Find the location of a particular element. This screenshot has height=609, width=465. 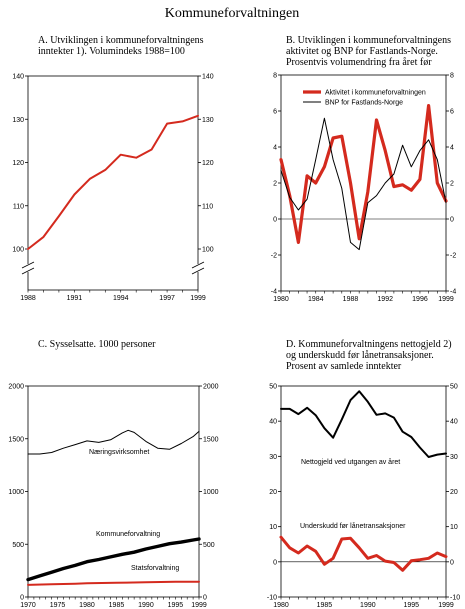

panel-title-line: A. Utviklingen i kommuneforvaltningens is located at coordinates (121, 40).